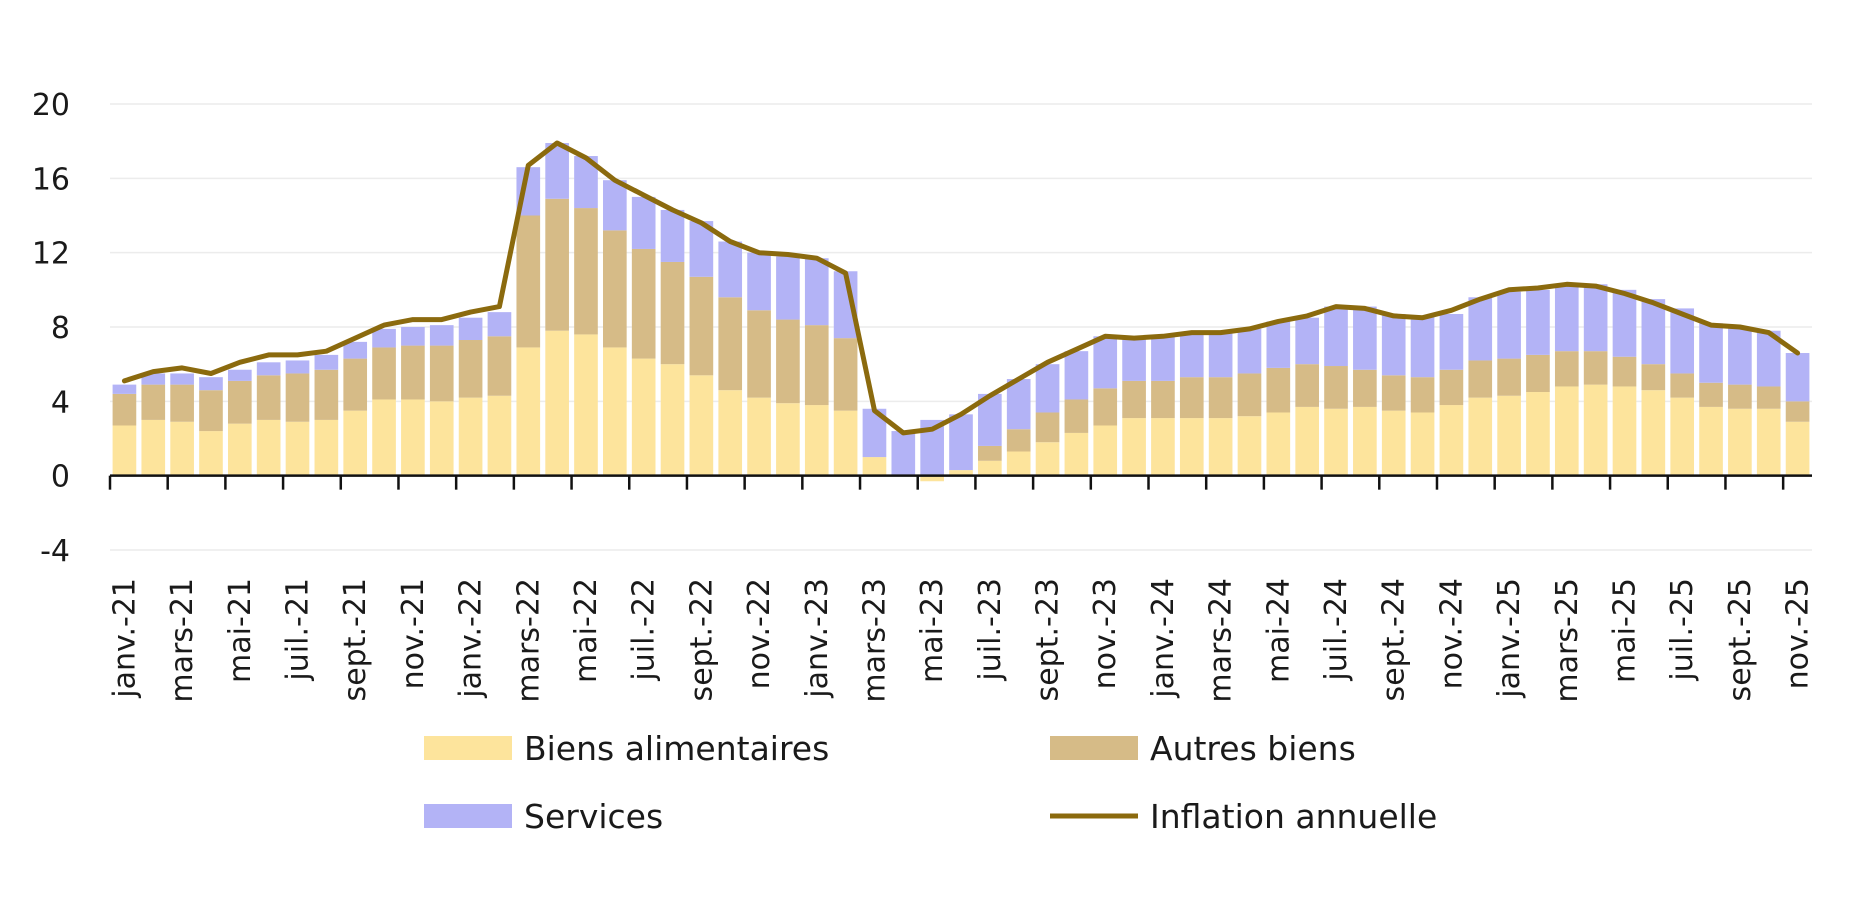 Image resolution: width=1856 pixels, height=909 pixels. What do you see at coordinates (644, 630) in the screenshot?
I see `x-tick-label: juil.-22` at bounding box center [644, 630].